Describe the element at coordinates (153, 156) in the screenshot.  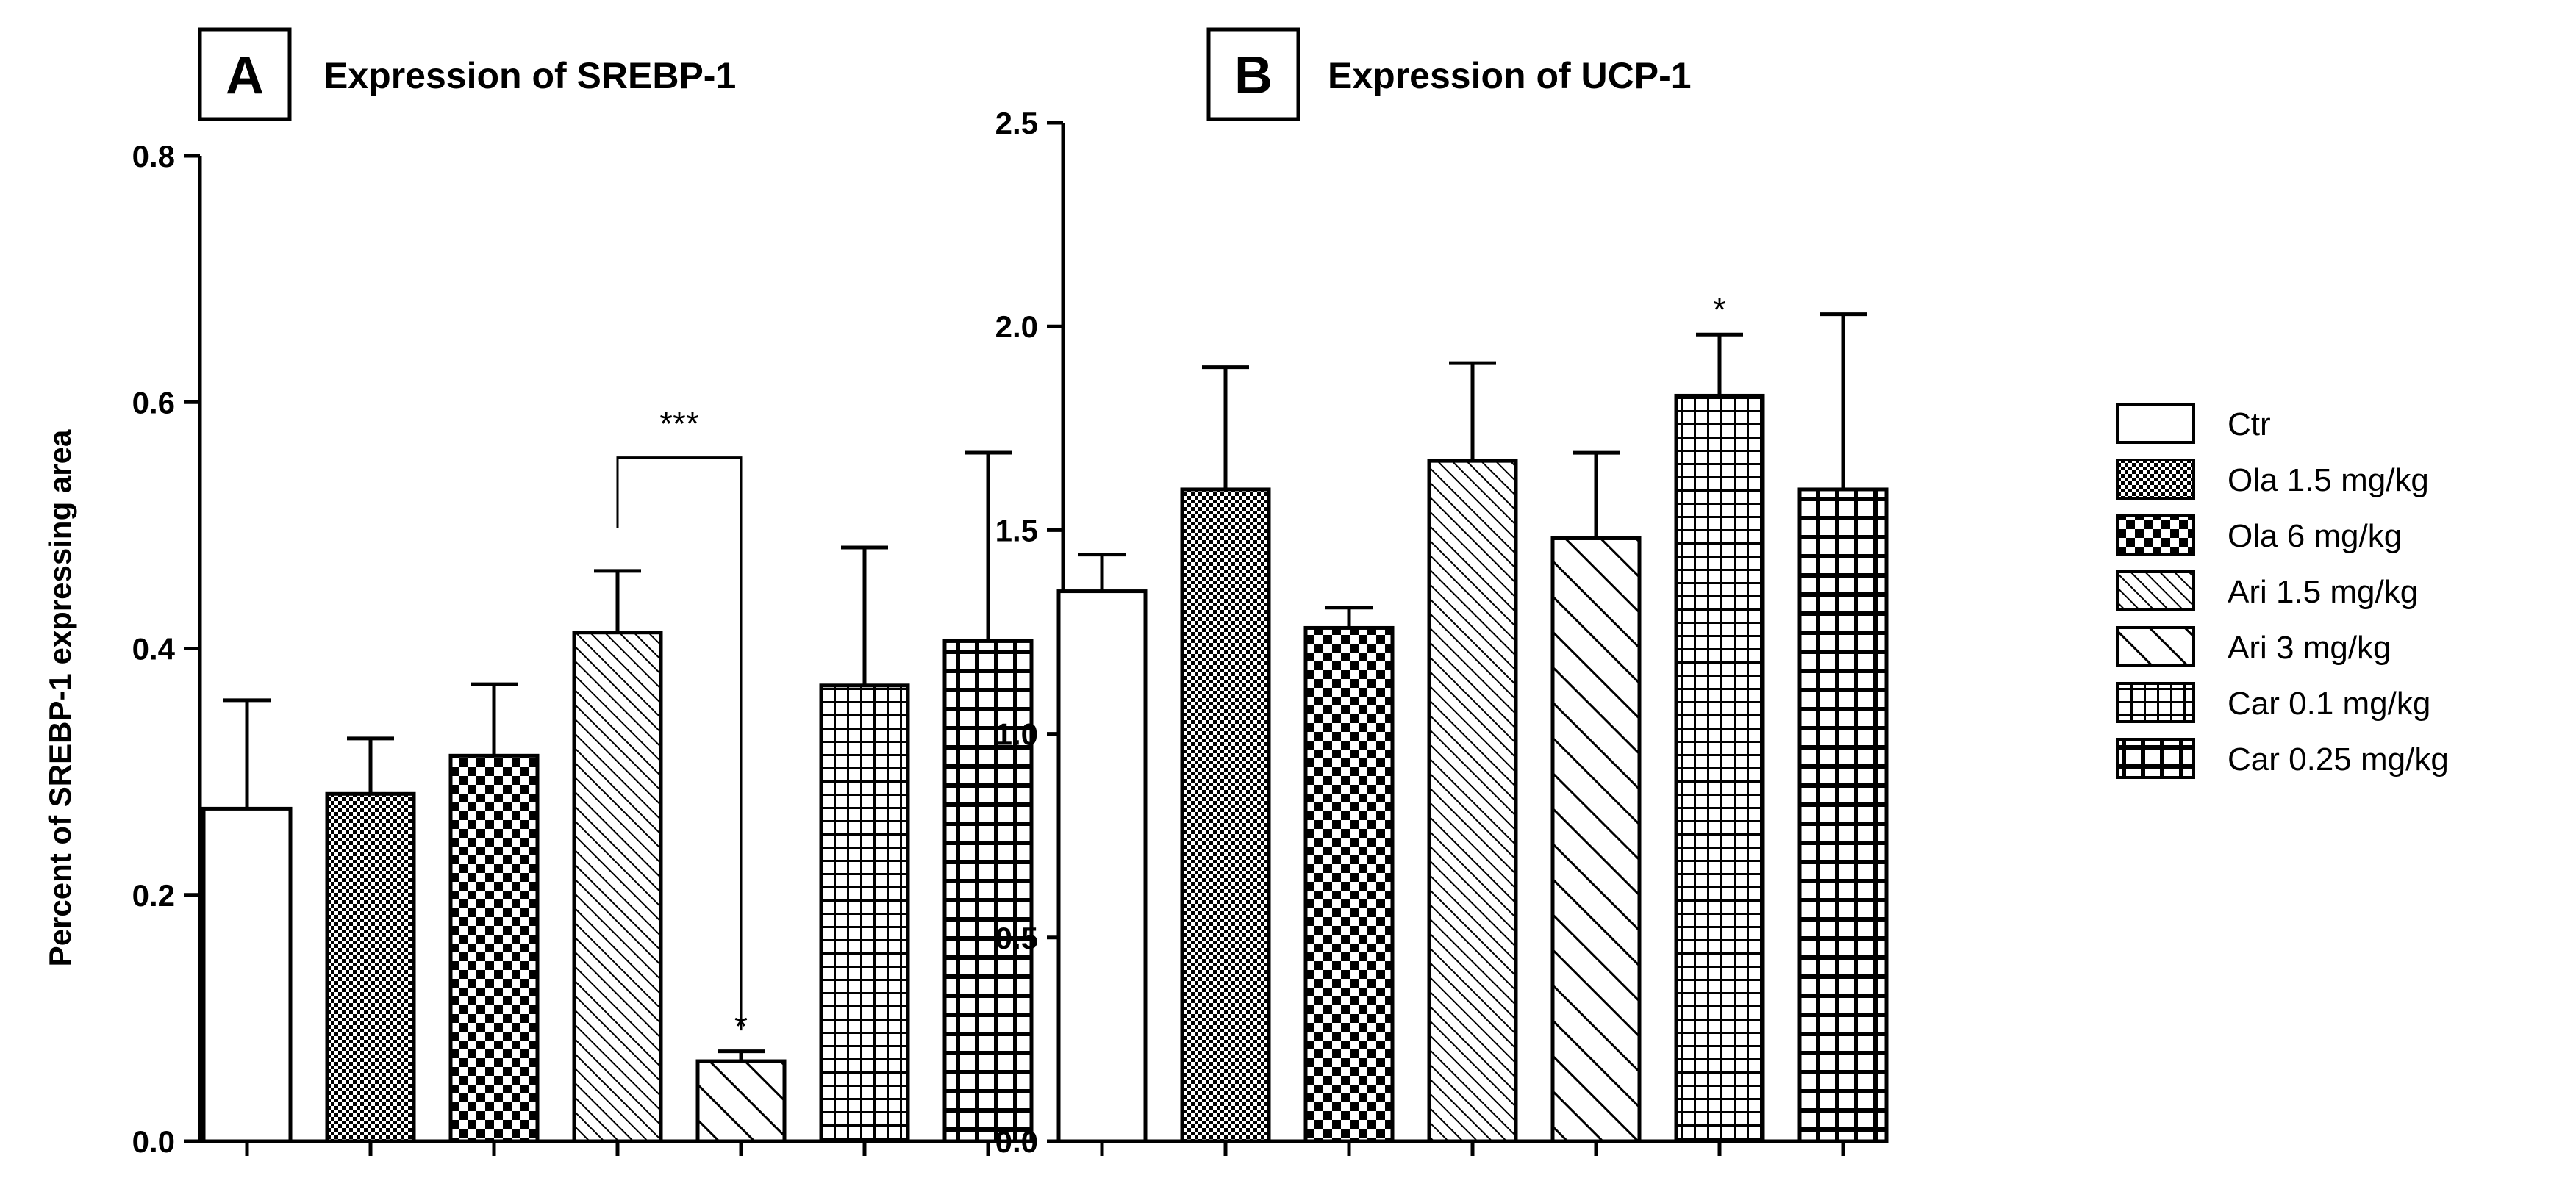
I see `panel-a-ytick-label: 0.8` at that location.